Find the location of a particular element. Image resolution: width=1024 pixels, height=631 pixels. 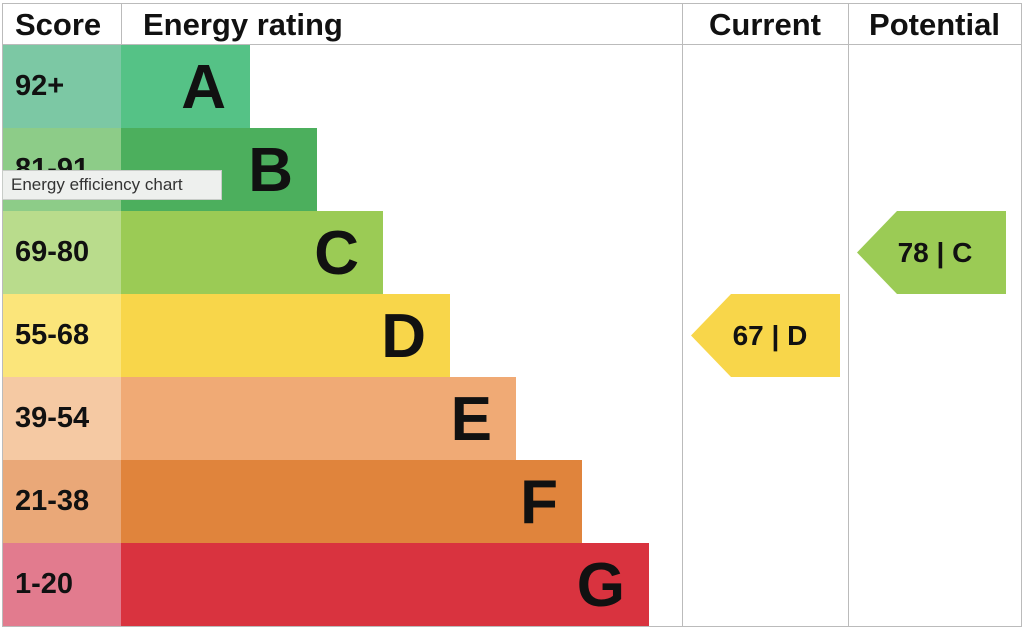

band-score: 55-68 is located at coordinates (62, 335).